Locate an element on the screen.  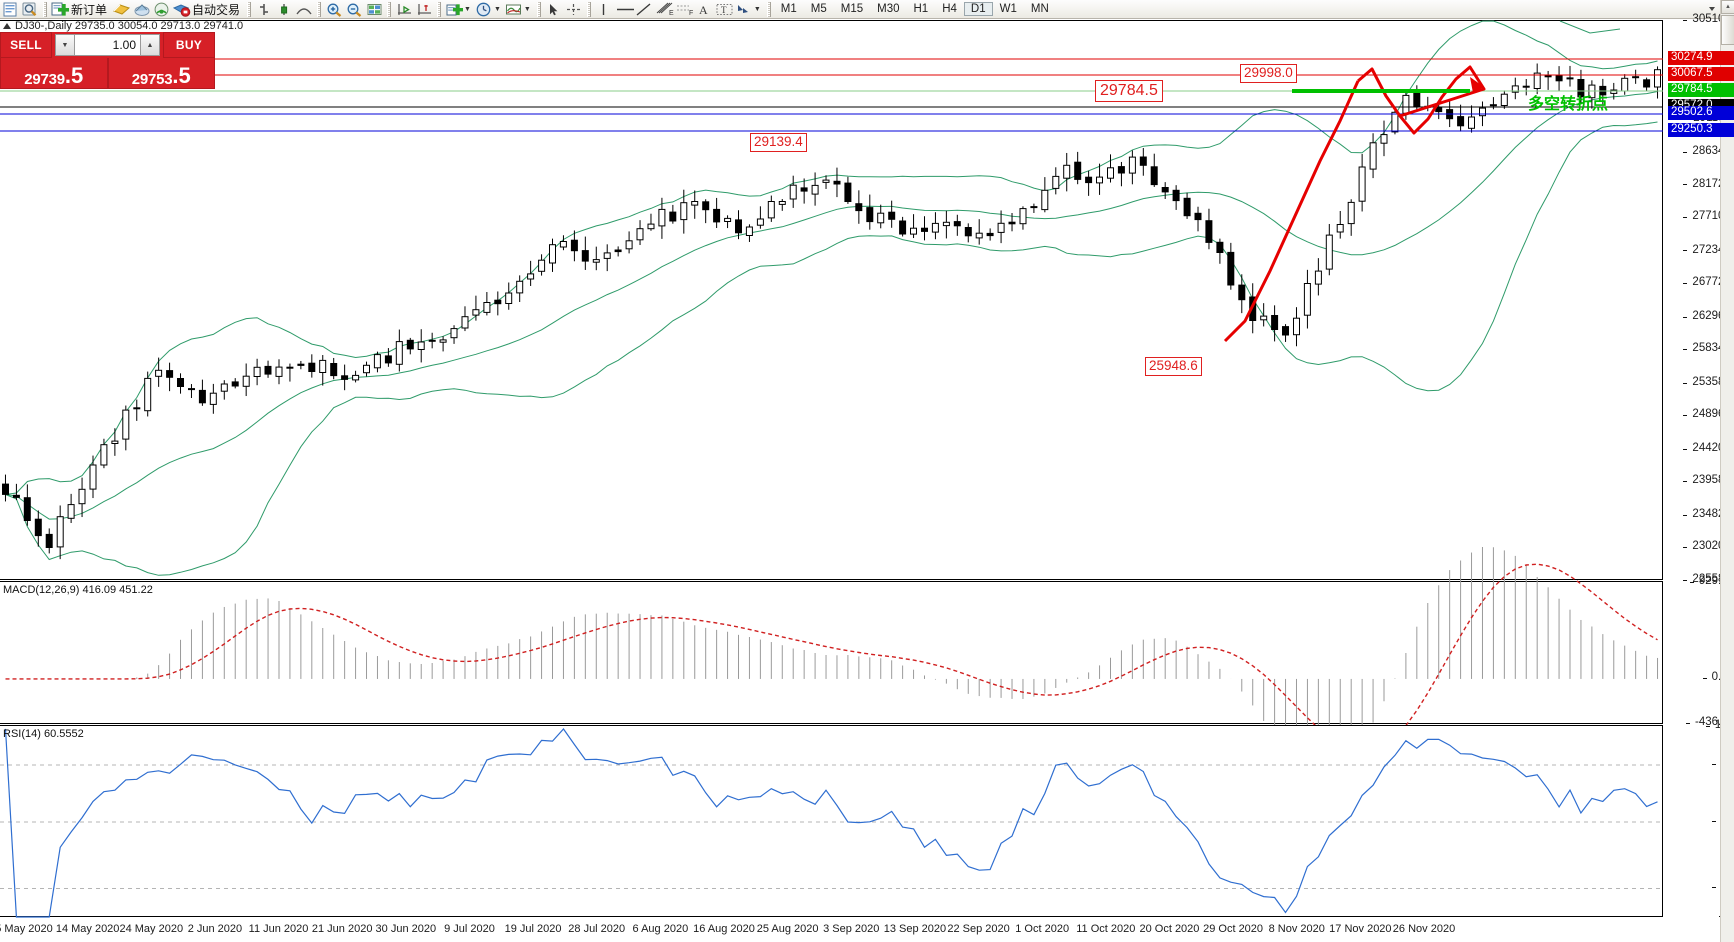
price-tick: 25358.0 is located at coordinates (1708, 382).